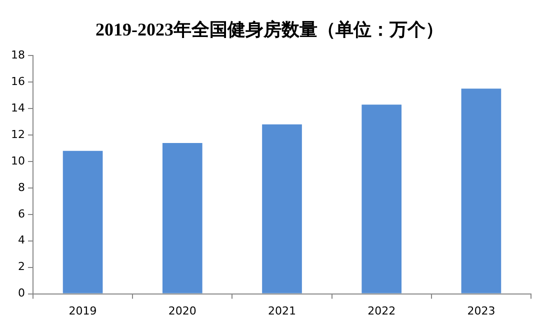 This screenshot has height=332, width=551. Describe the element at coordinates (17, 107) in the screenshot. I see `y-tick-label: 14` at that location.